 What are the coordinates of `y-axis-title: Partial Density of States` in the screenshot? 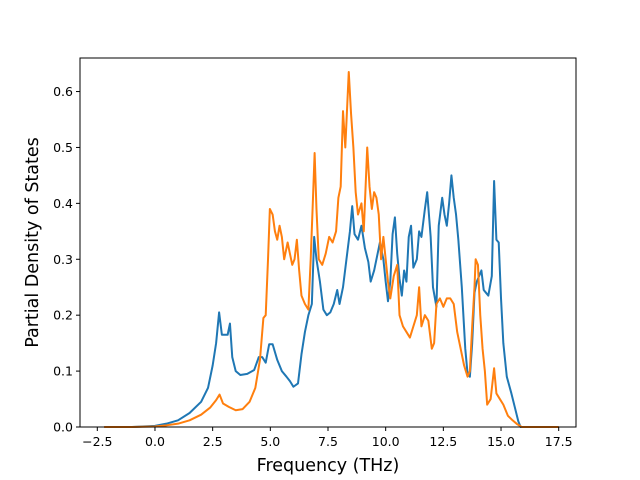 It's located at (33, 242).